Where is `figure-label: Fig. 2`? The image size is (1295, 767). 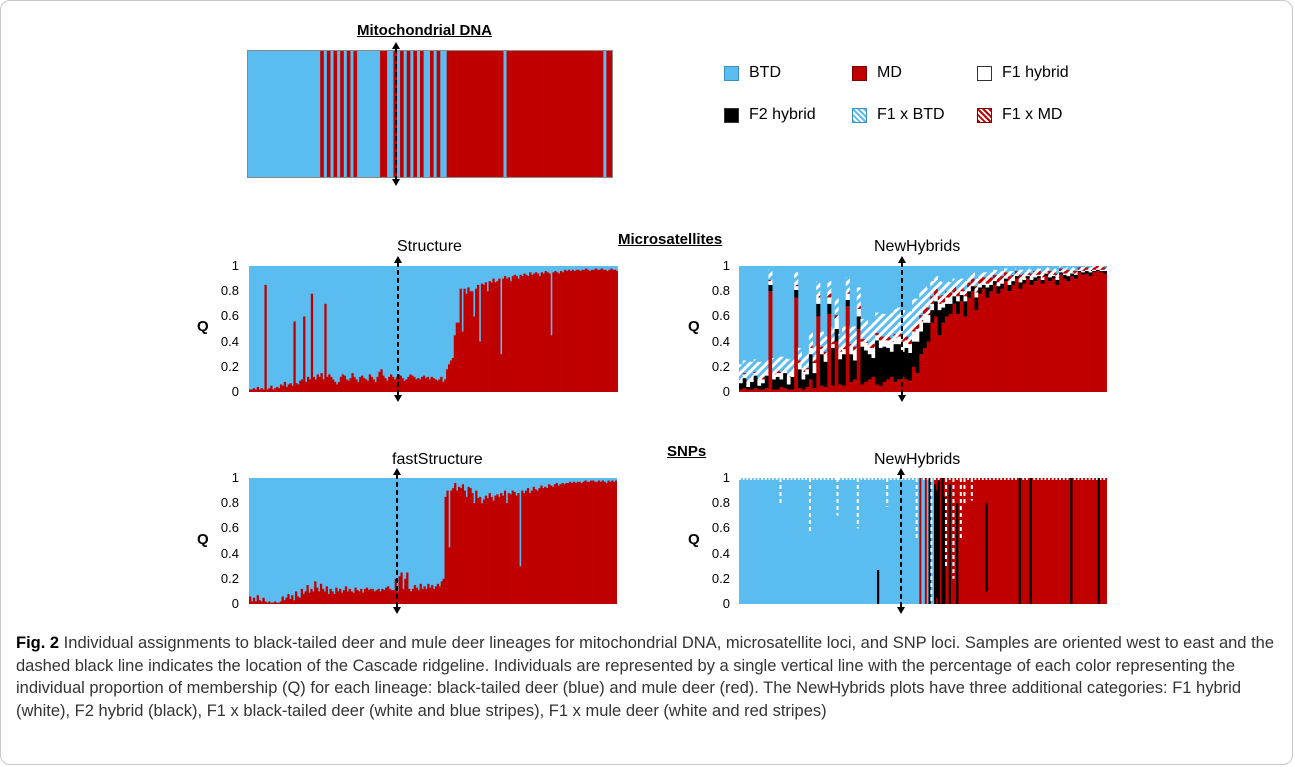
figure-label: Fig. 2 is located at coordinates (38, 643).